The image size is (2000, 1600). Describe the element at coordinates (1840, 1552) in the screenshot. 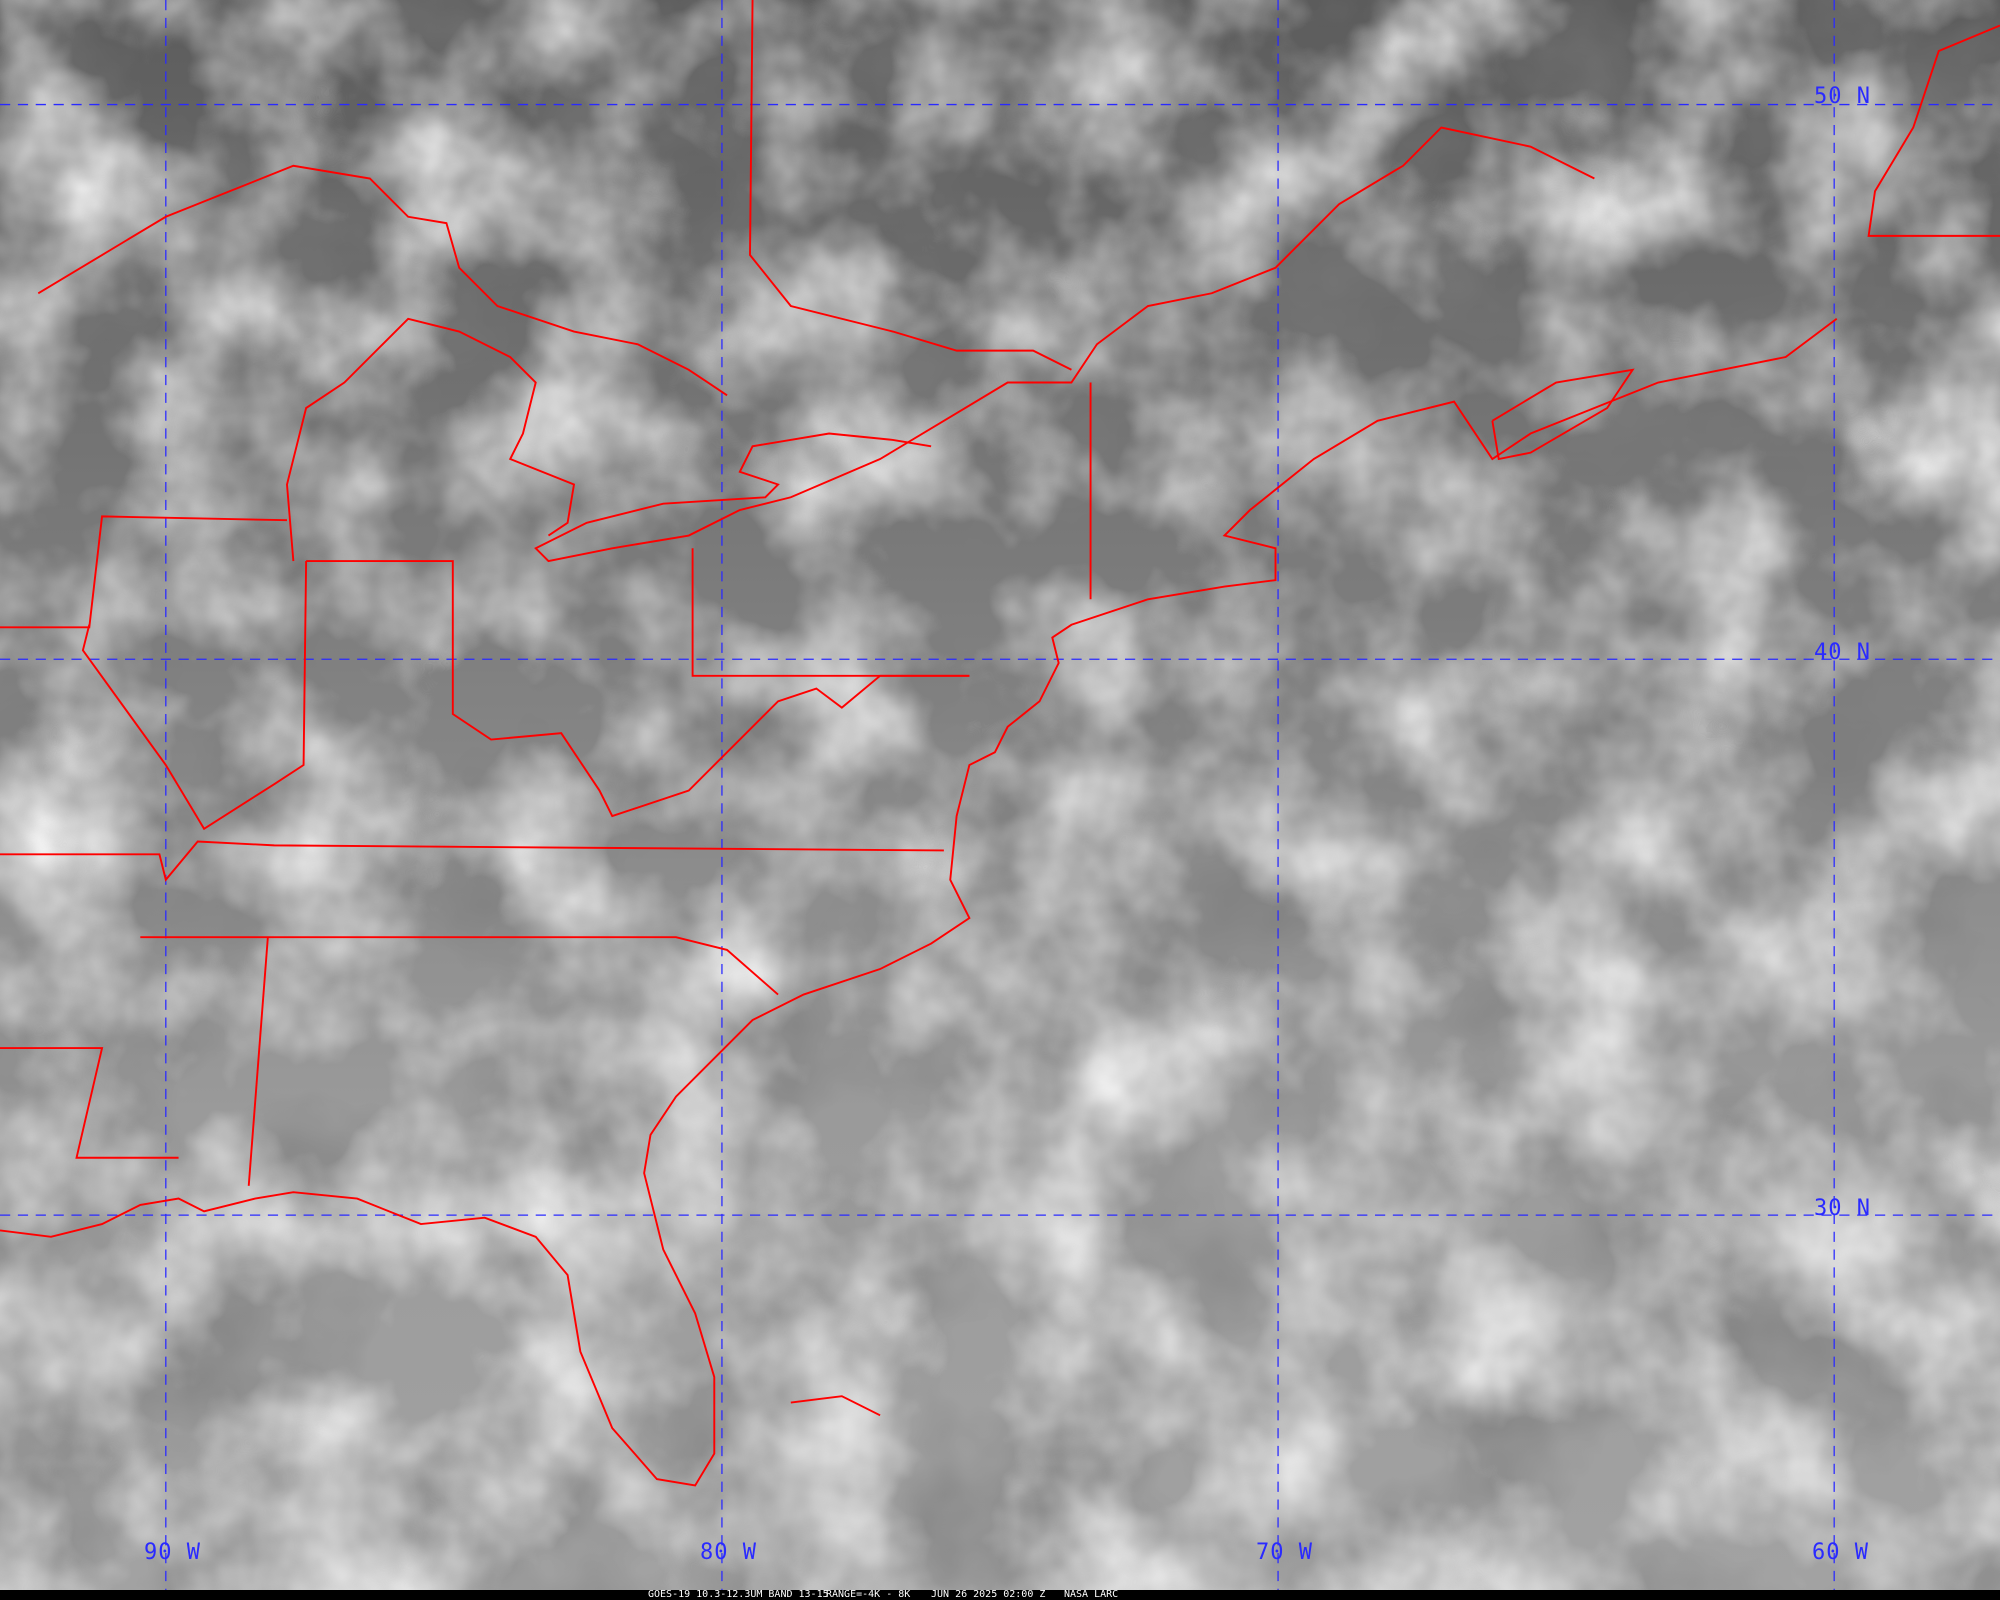

I see `lon-label-60w: 60 W` at that location.